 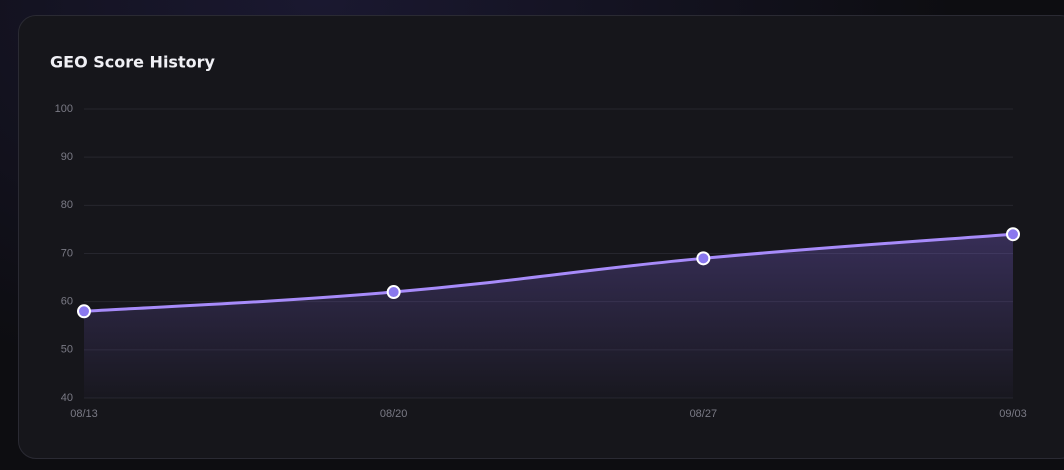 What do you see at coordinates (394, 414) in the screenshot?
I see `x-tick-label: 08/20` at bounding box center [394, 414].